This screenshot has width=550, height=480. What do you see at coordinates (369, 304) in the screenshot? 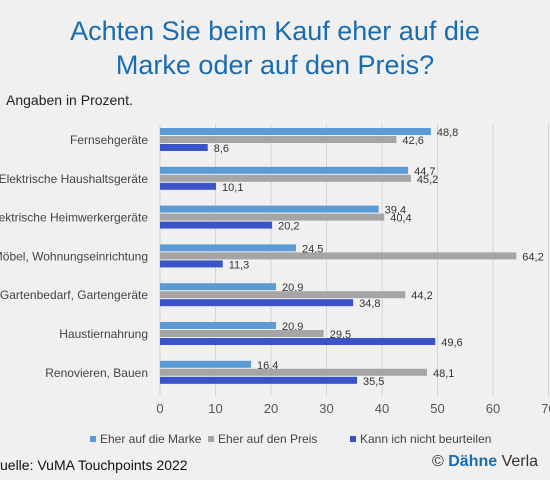
I see `data-label: 34,8` at bounding box center [369, 304].